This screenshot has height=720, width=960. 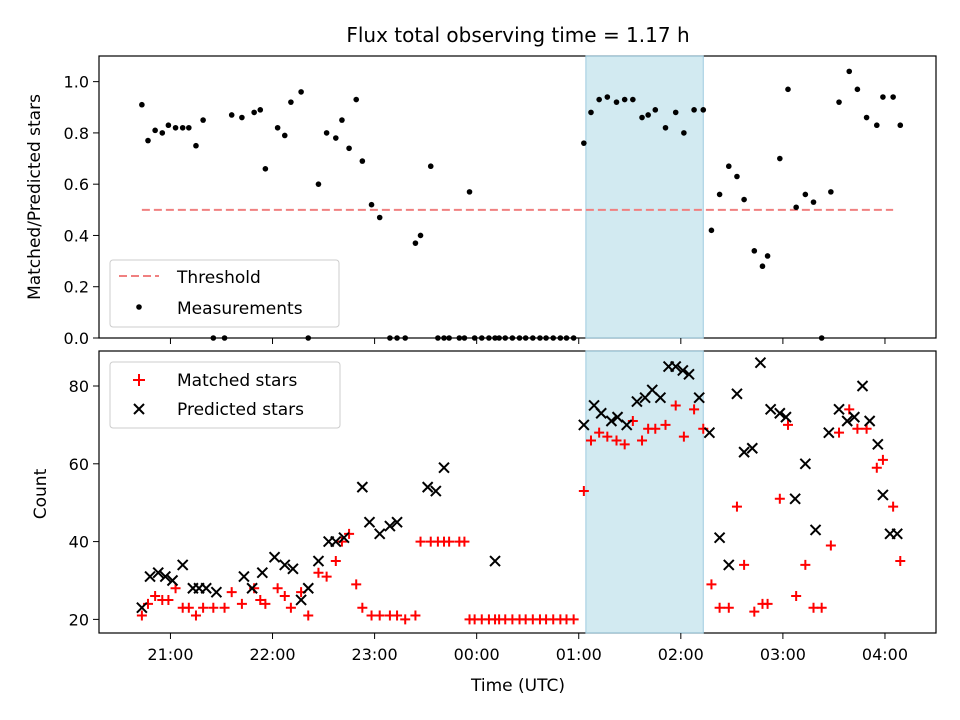 I want to click on figure-title: Flux total observing time = 1.17 h, so click(x=517, y=35).